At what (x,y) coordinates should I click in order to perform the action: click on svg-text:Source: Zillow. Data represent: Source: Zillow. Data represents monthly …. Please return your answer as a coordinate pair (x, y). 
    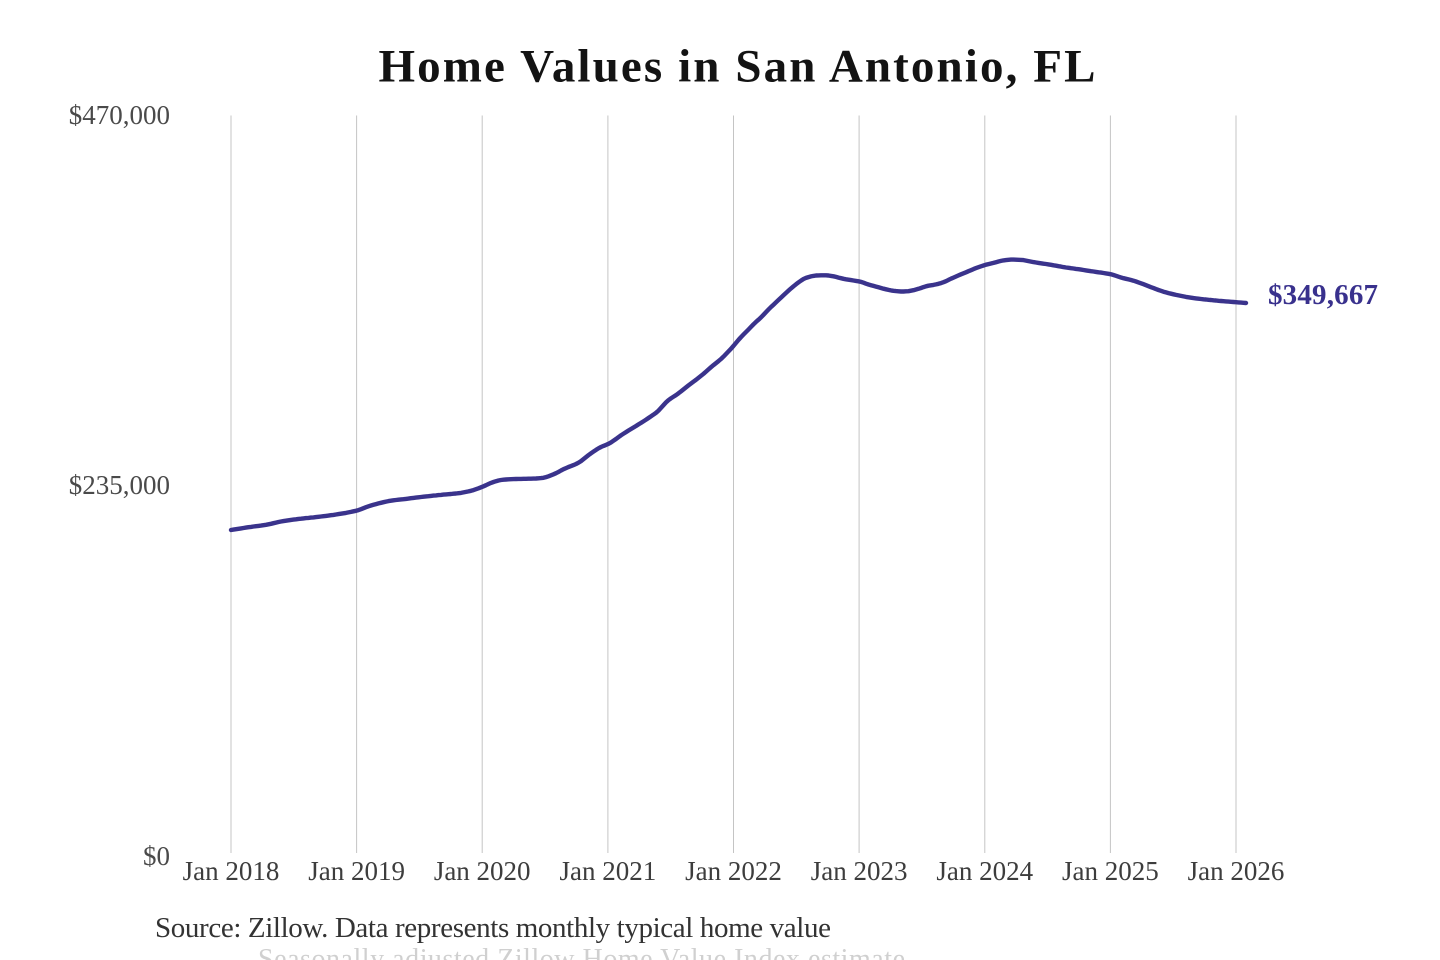
    Looking at the image, I should click on (493, 928).